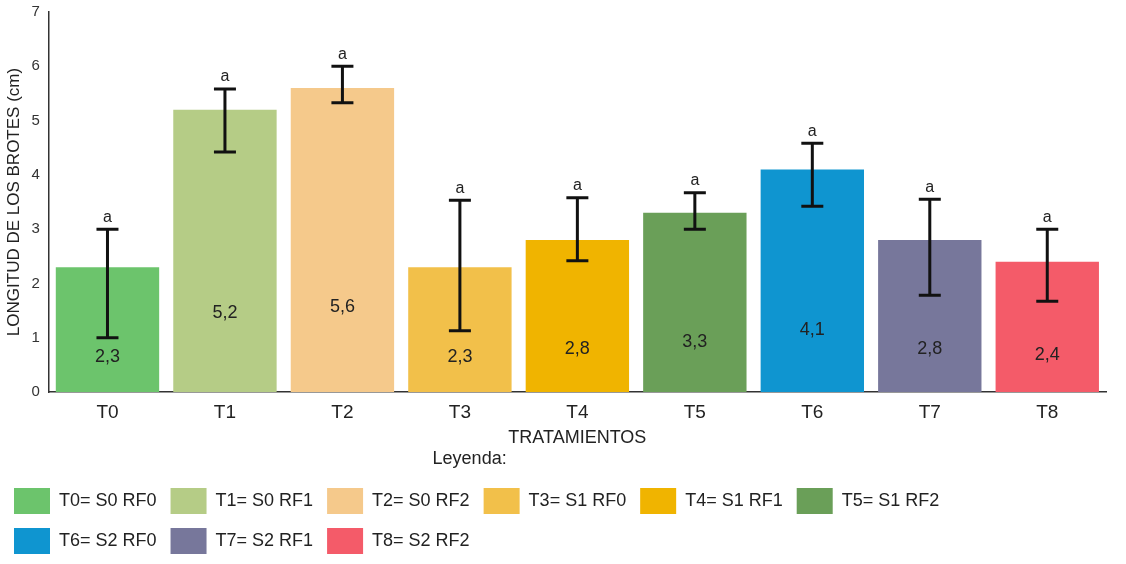 Image resolution: width=1126 pixels, height=564 pixels. Describe the element at coordinates (108, 539) in the screenshot. I see `legend-label: T6= S2 RF0` at that location.